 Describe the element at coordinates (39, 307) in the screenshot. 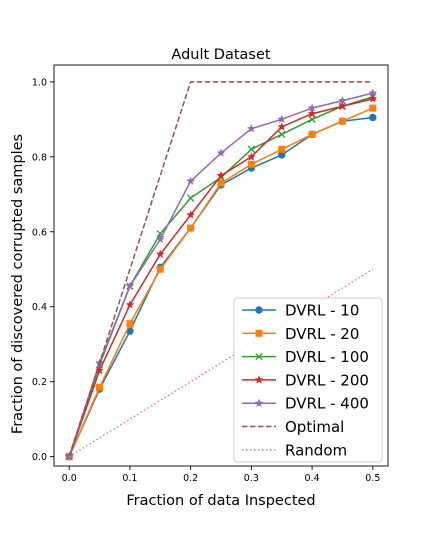

I see `y-tick-label-2: 0.4` at that location.